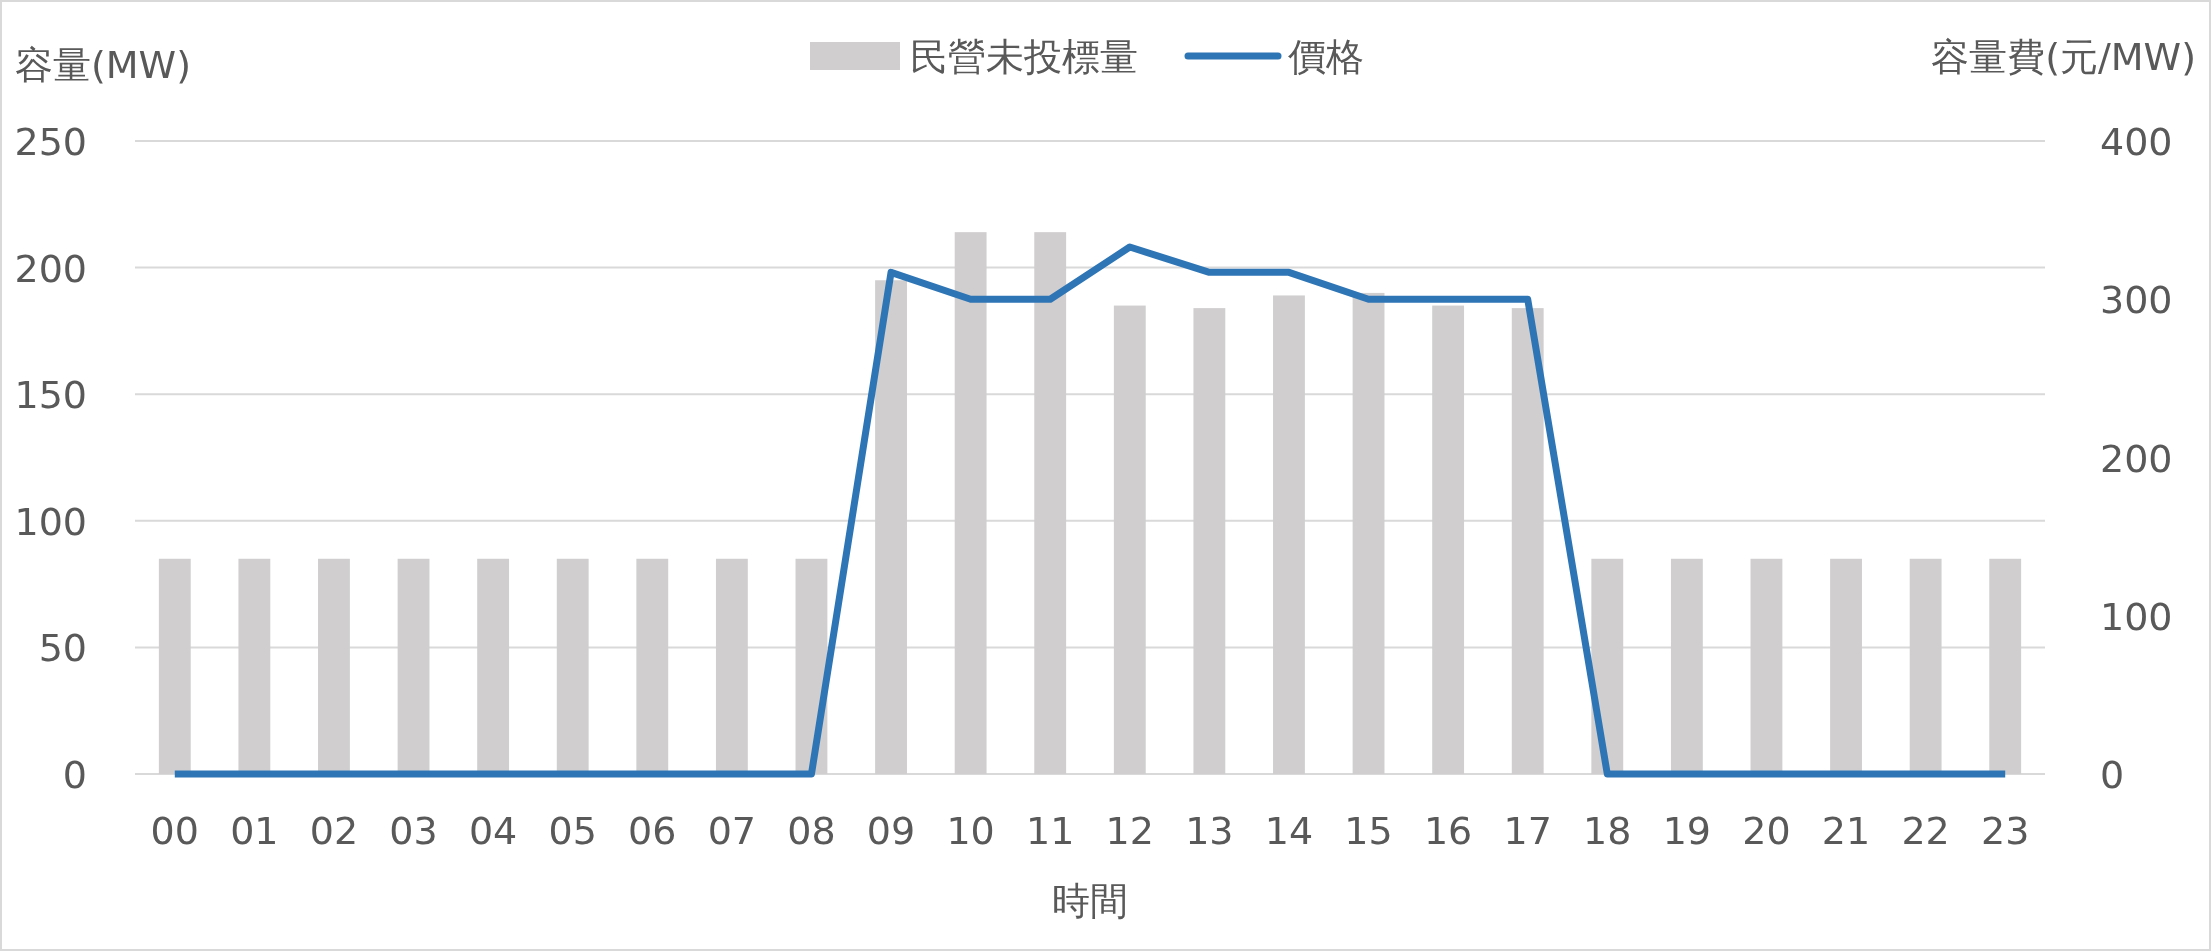 The height and width of the screenshot is (951, 2211). I want to click on y-tick-label: 200, so click(50, 268).